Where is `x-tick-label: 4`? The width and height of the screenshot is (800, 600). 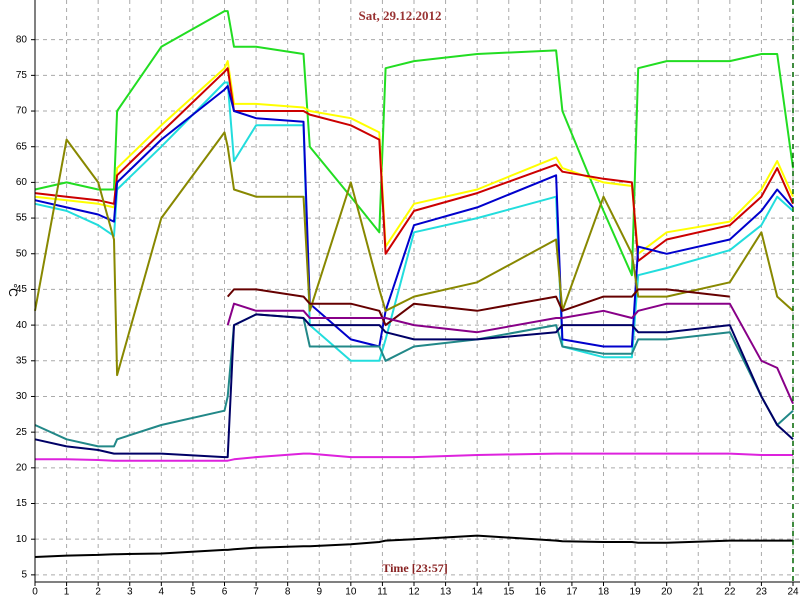
x-tick-label: 4 is located at coordinates (162, 592).